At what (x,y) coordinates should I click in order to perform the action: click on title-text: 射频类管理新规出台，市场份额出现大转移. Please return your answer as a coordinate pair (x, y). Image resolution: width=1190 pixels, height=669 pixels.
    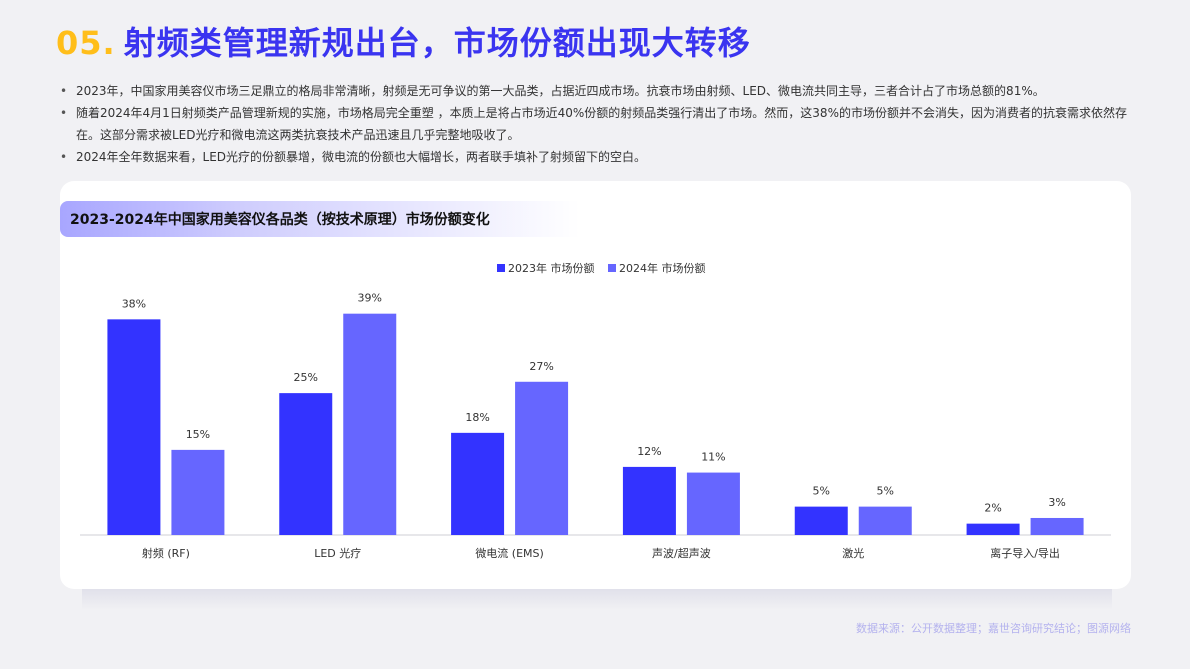
    Looking at the image, I should click on (437, 43).